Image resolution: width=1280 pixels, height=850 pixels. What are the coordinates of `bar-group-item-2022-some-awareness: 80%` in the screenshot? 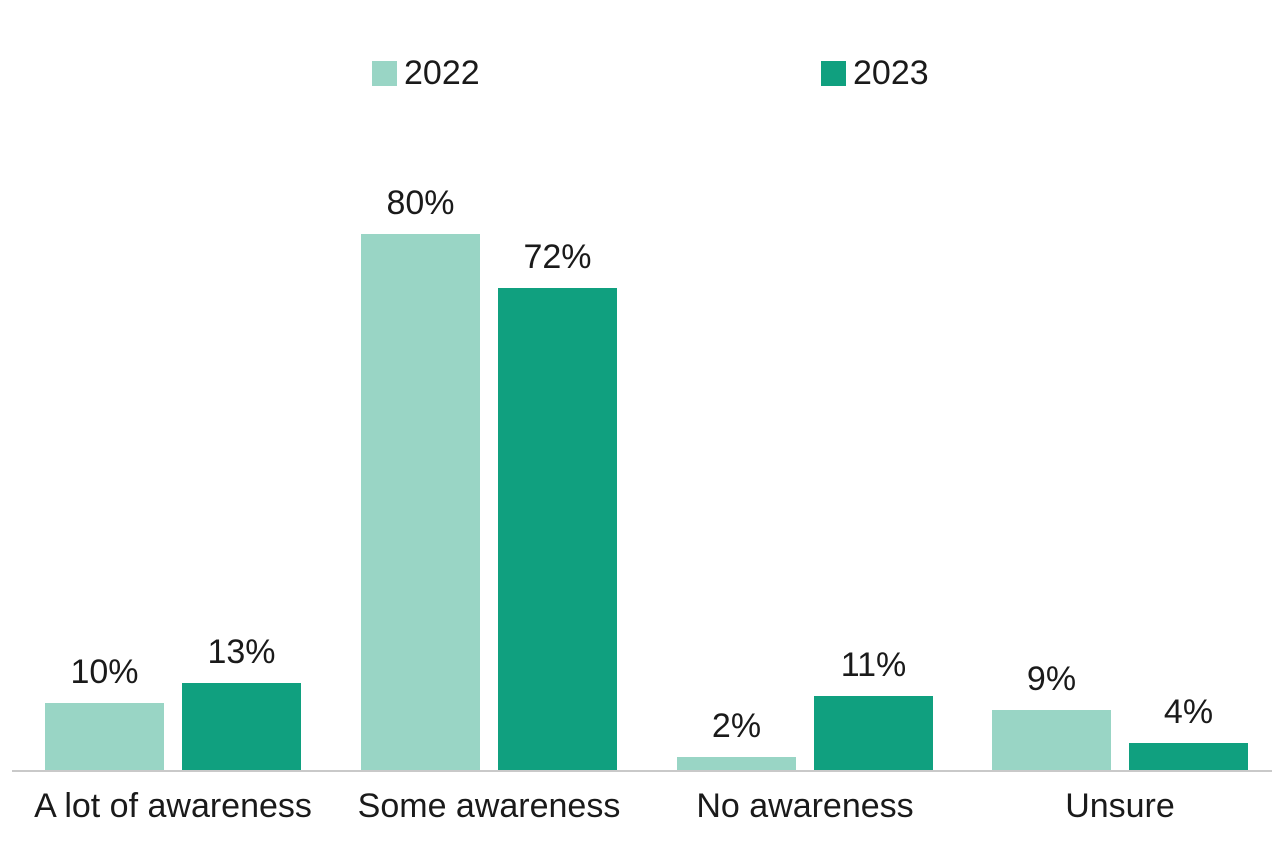 It's located at (420, 478).